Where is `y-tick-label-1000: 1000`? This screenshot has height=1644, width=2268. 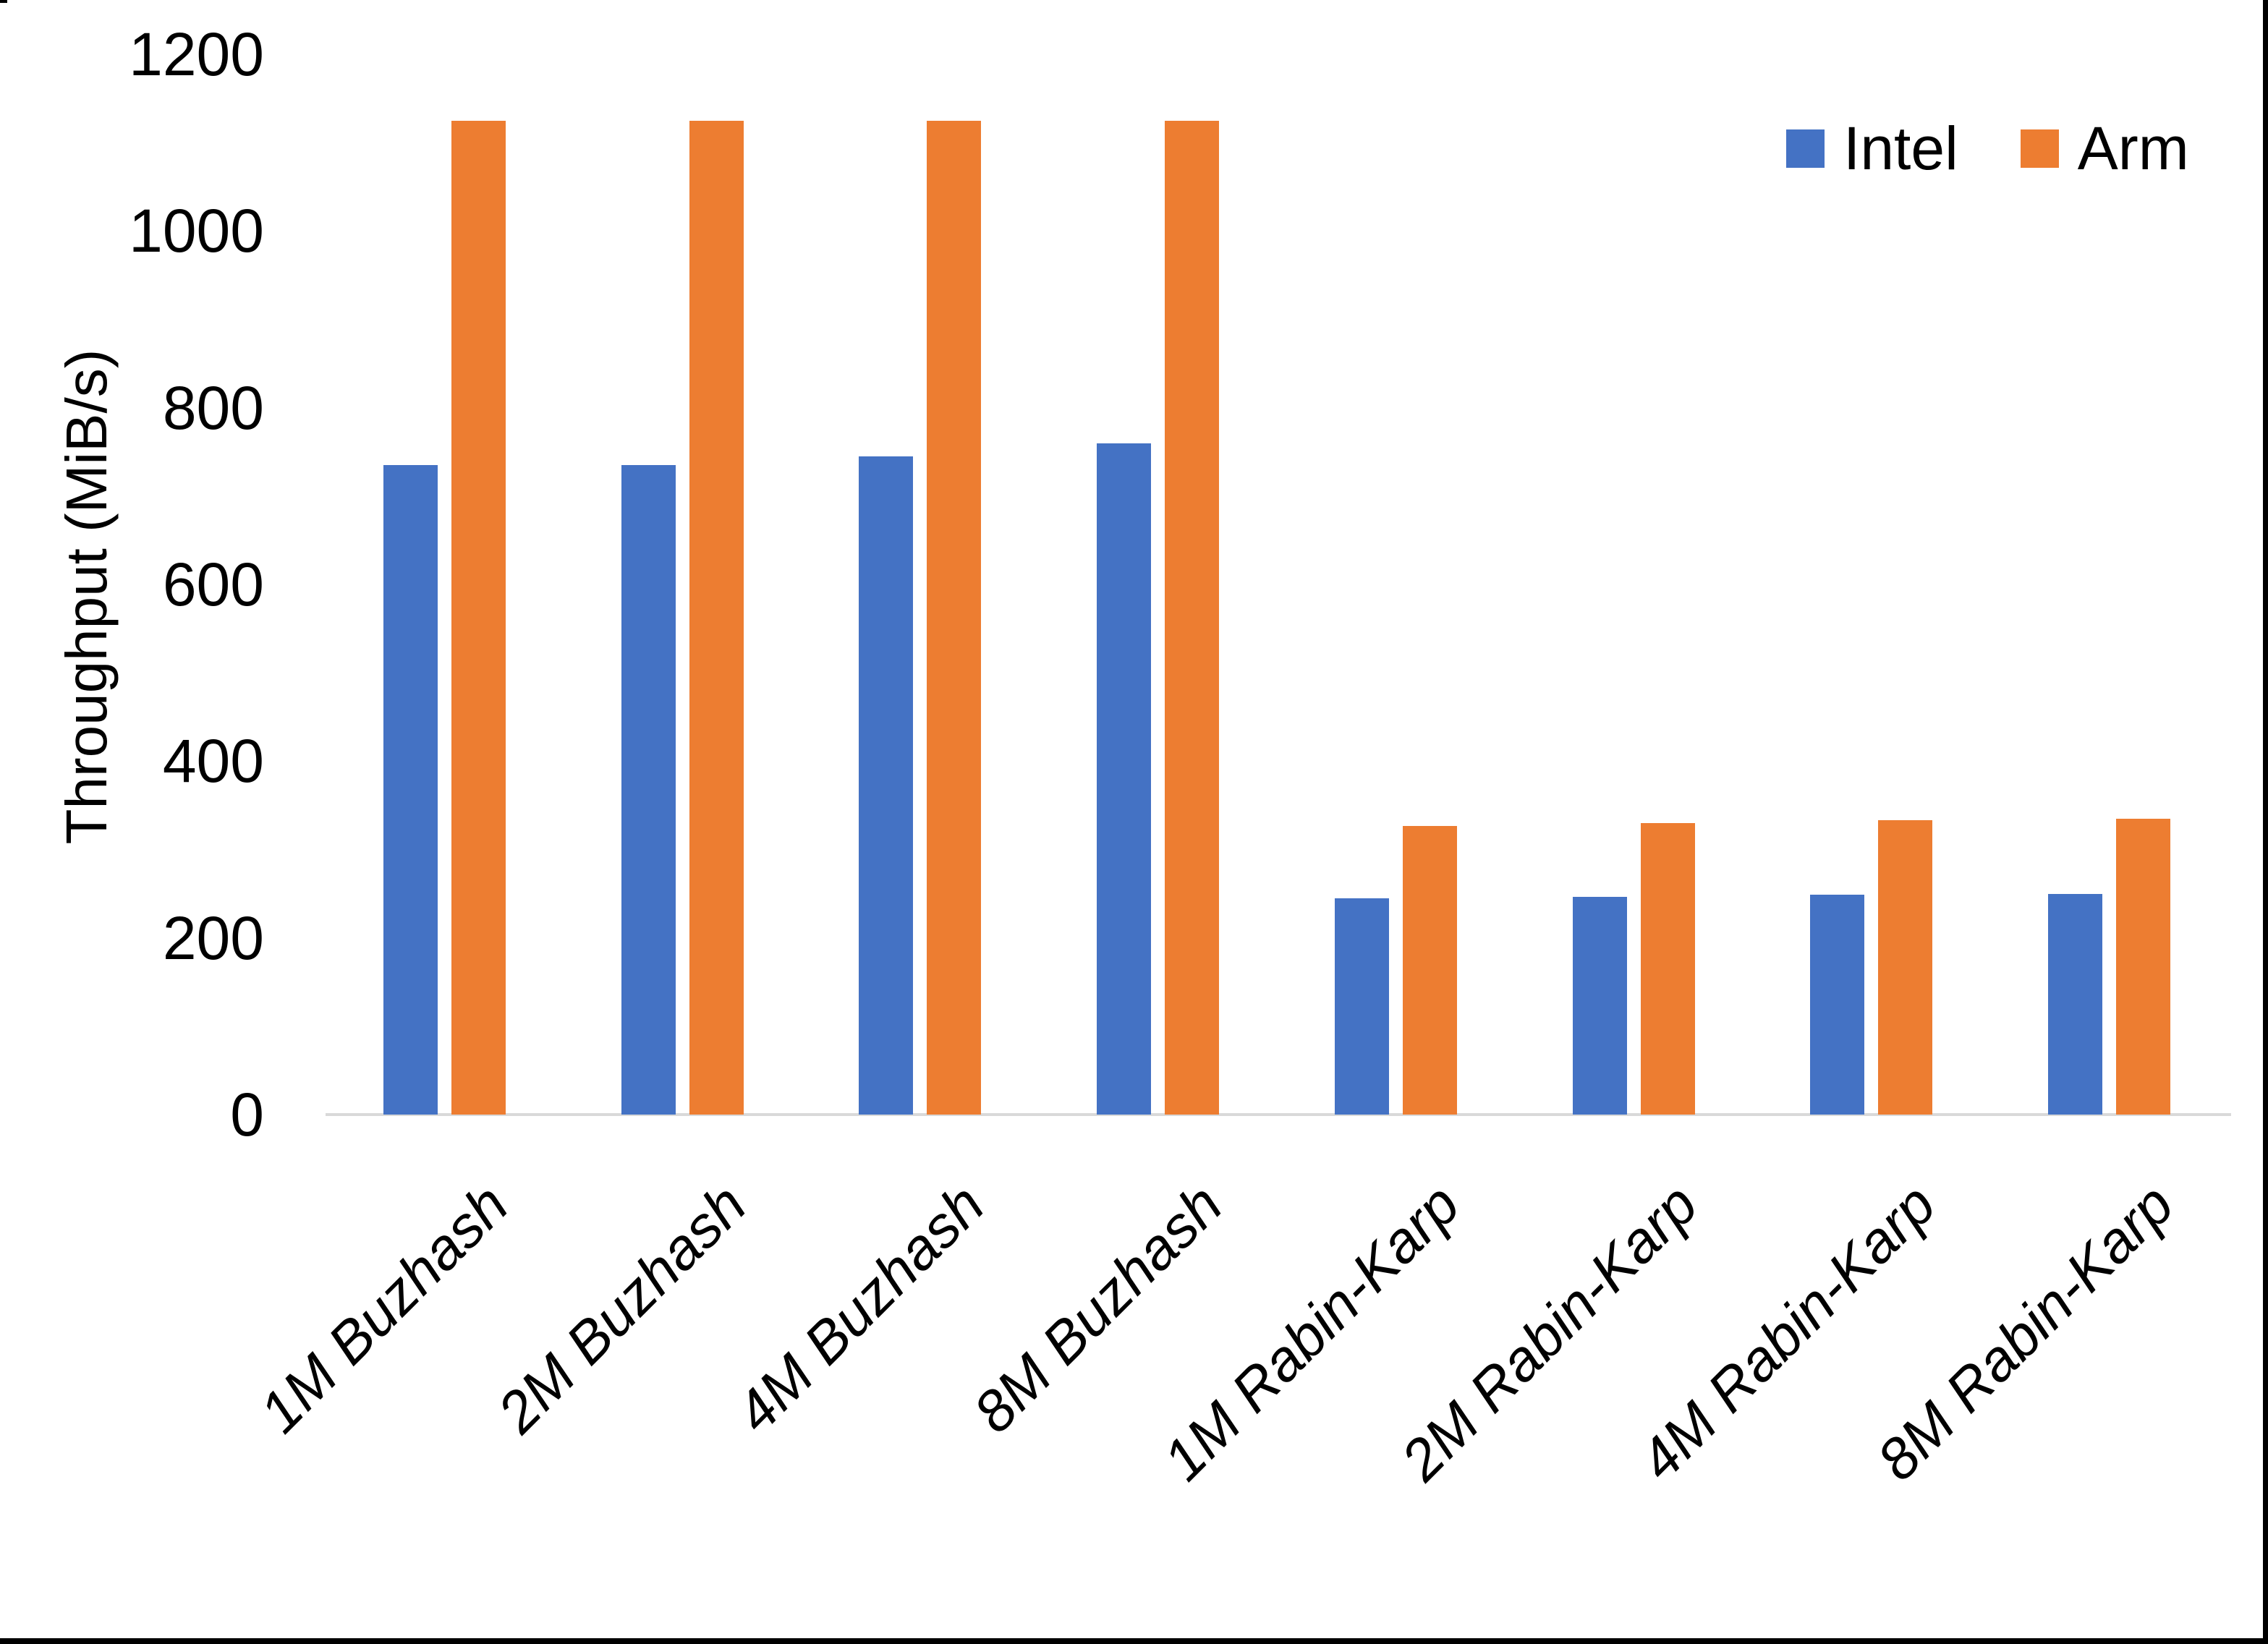 y-tick-label-1000: 1000 is located at coordinates (196, 231).